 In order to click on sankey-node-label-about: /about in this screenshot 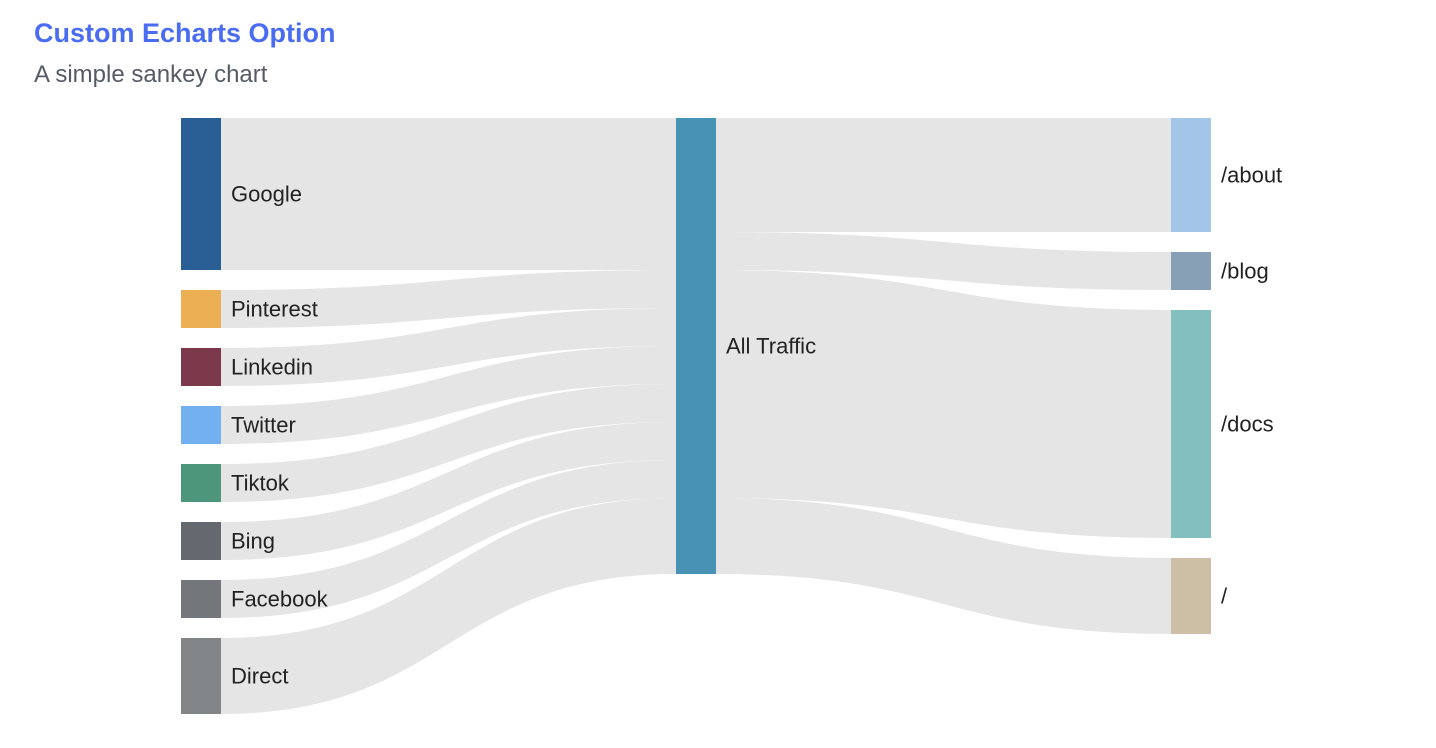, I will do `click(1251, 175)`.